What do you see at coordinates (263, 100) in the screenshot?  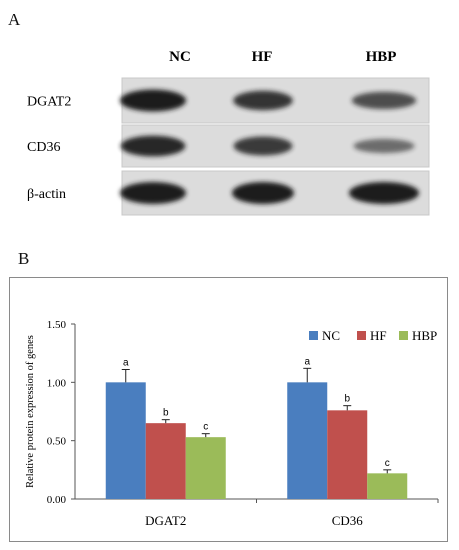 I see `blot-band-dgat2-hf` at bounding box center [263, 100].